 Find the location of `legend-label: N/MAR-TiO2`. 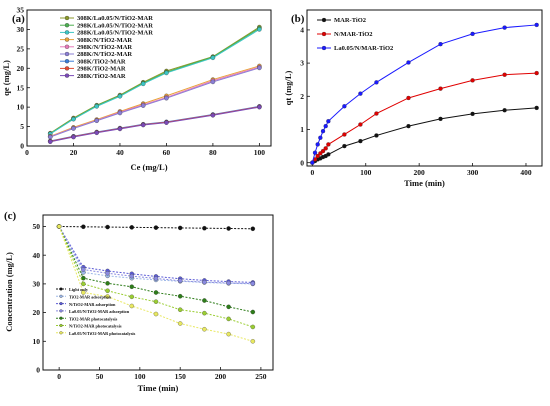

legend-label: N/MAR-TiO2 is located at coordinates (353, 34).